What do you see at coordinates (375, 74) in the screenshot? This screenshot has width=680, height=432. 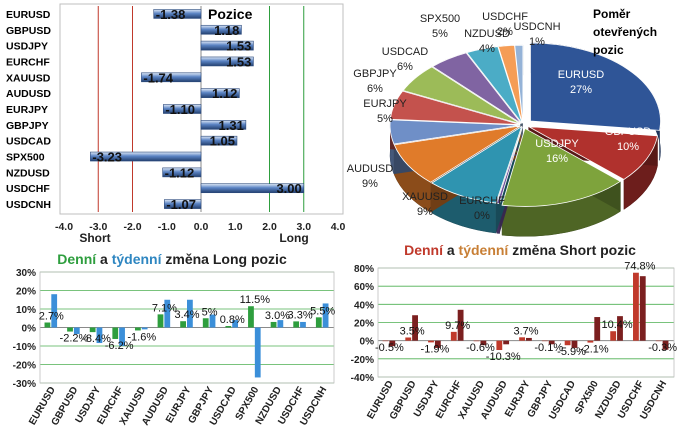 I see `pie-label-gbpjpy: GBPJPY` at bounding box center [375, 74].